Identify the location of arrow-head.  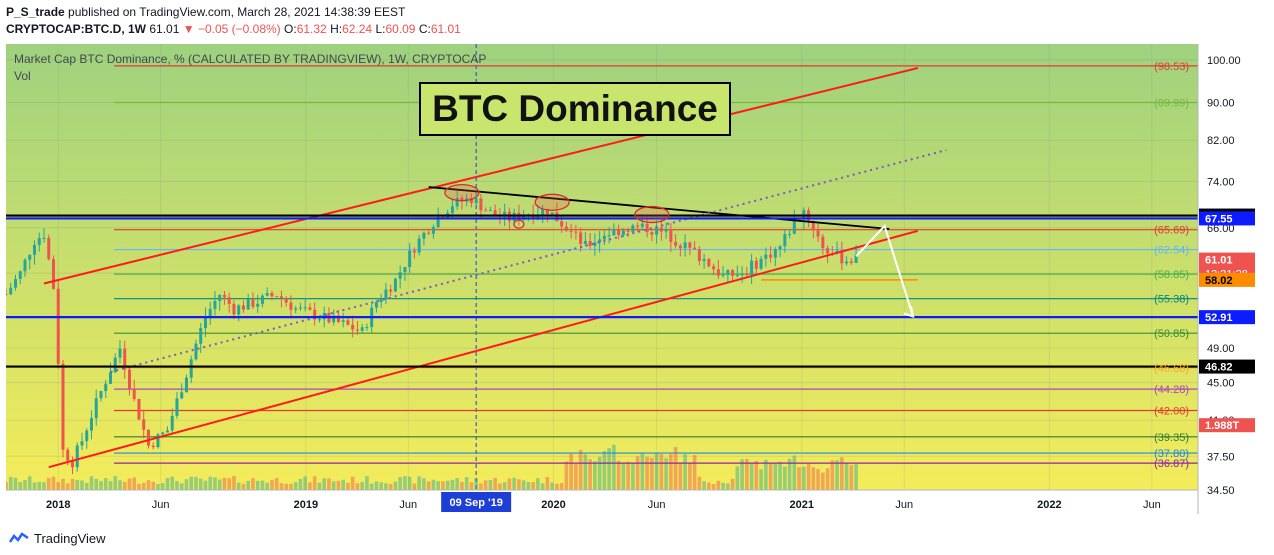
(909, 312).